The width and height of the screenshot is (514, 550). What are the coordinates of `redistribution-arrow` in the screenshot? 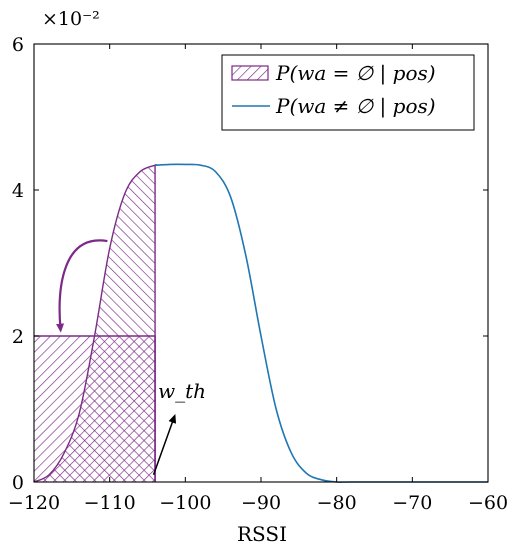 It's located at (82, 286).